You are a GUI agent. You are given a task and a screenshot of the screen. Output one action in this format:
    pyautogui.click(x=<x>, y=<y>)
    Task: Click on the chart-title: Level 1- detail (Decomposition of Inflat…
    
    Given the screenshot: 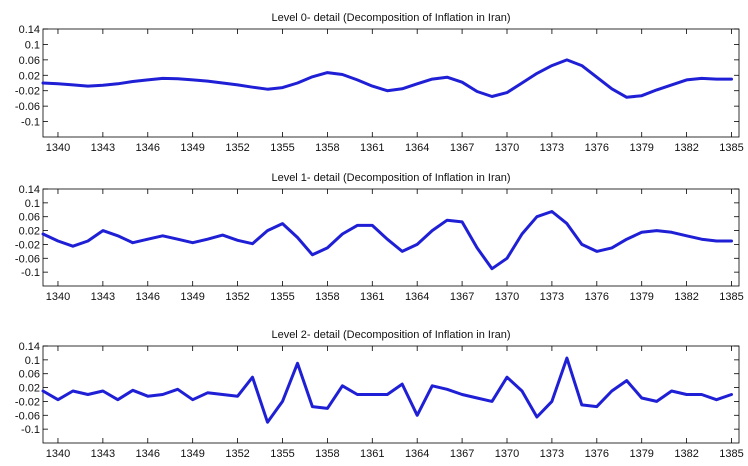 What is the action you would take?
    pyautogui.click(x=390, y=178)
    